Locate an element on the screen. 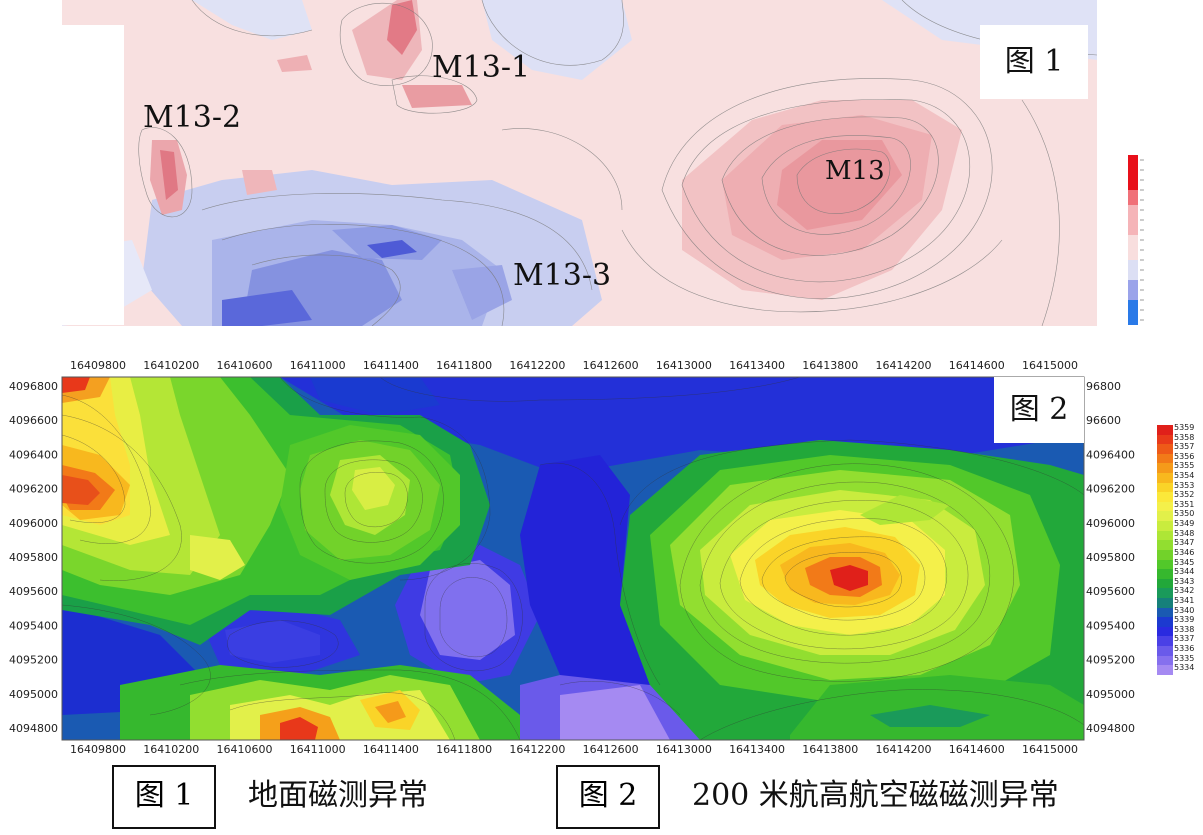  colorbar-value: 5335 is located at coordinates (1184, 658).